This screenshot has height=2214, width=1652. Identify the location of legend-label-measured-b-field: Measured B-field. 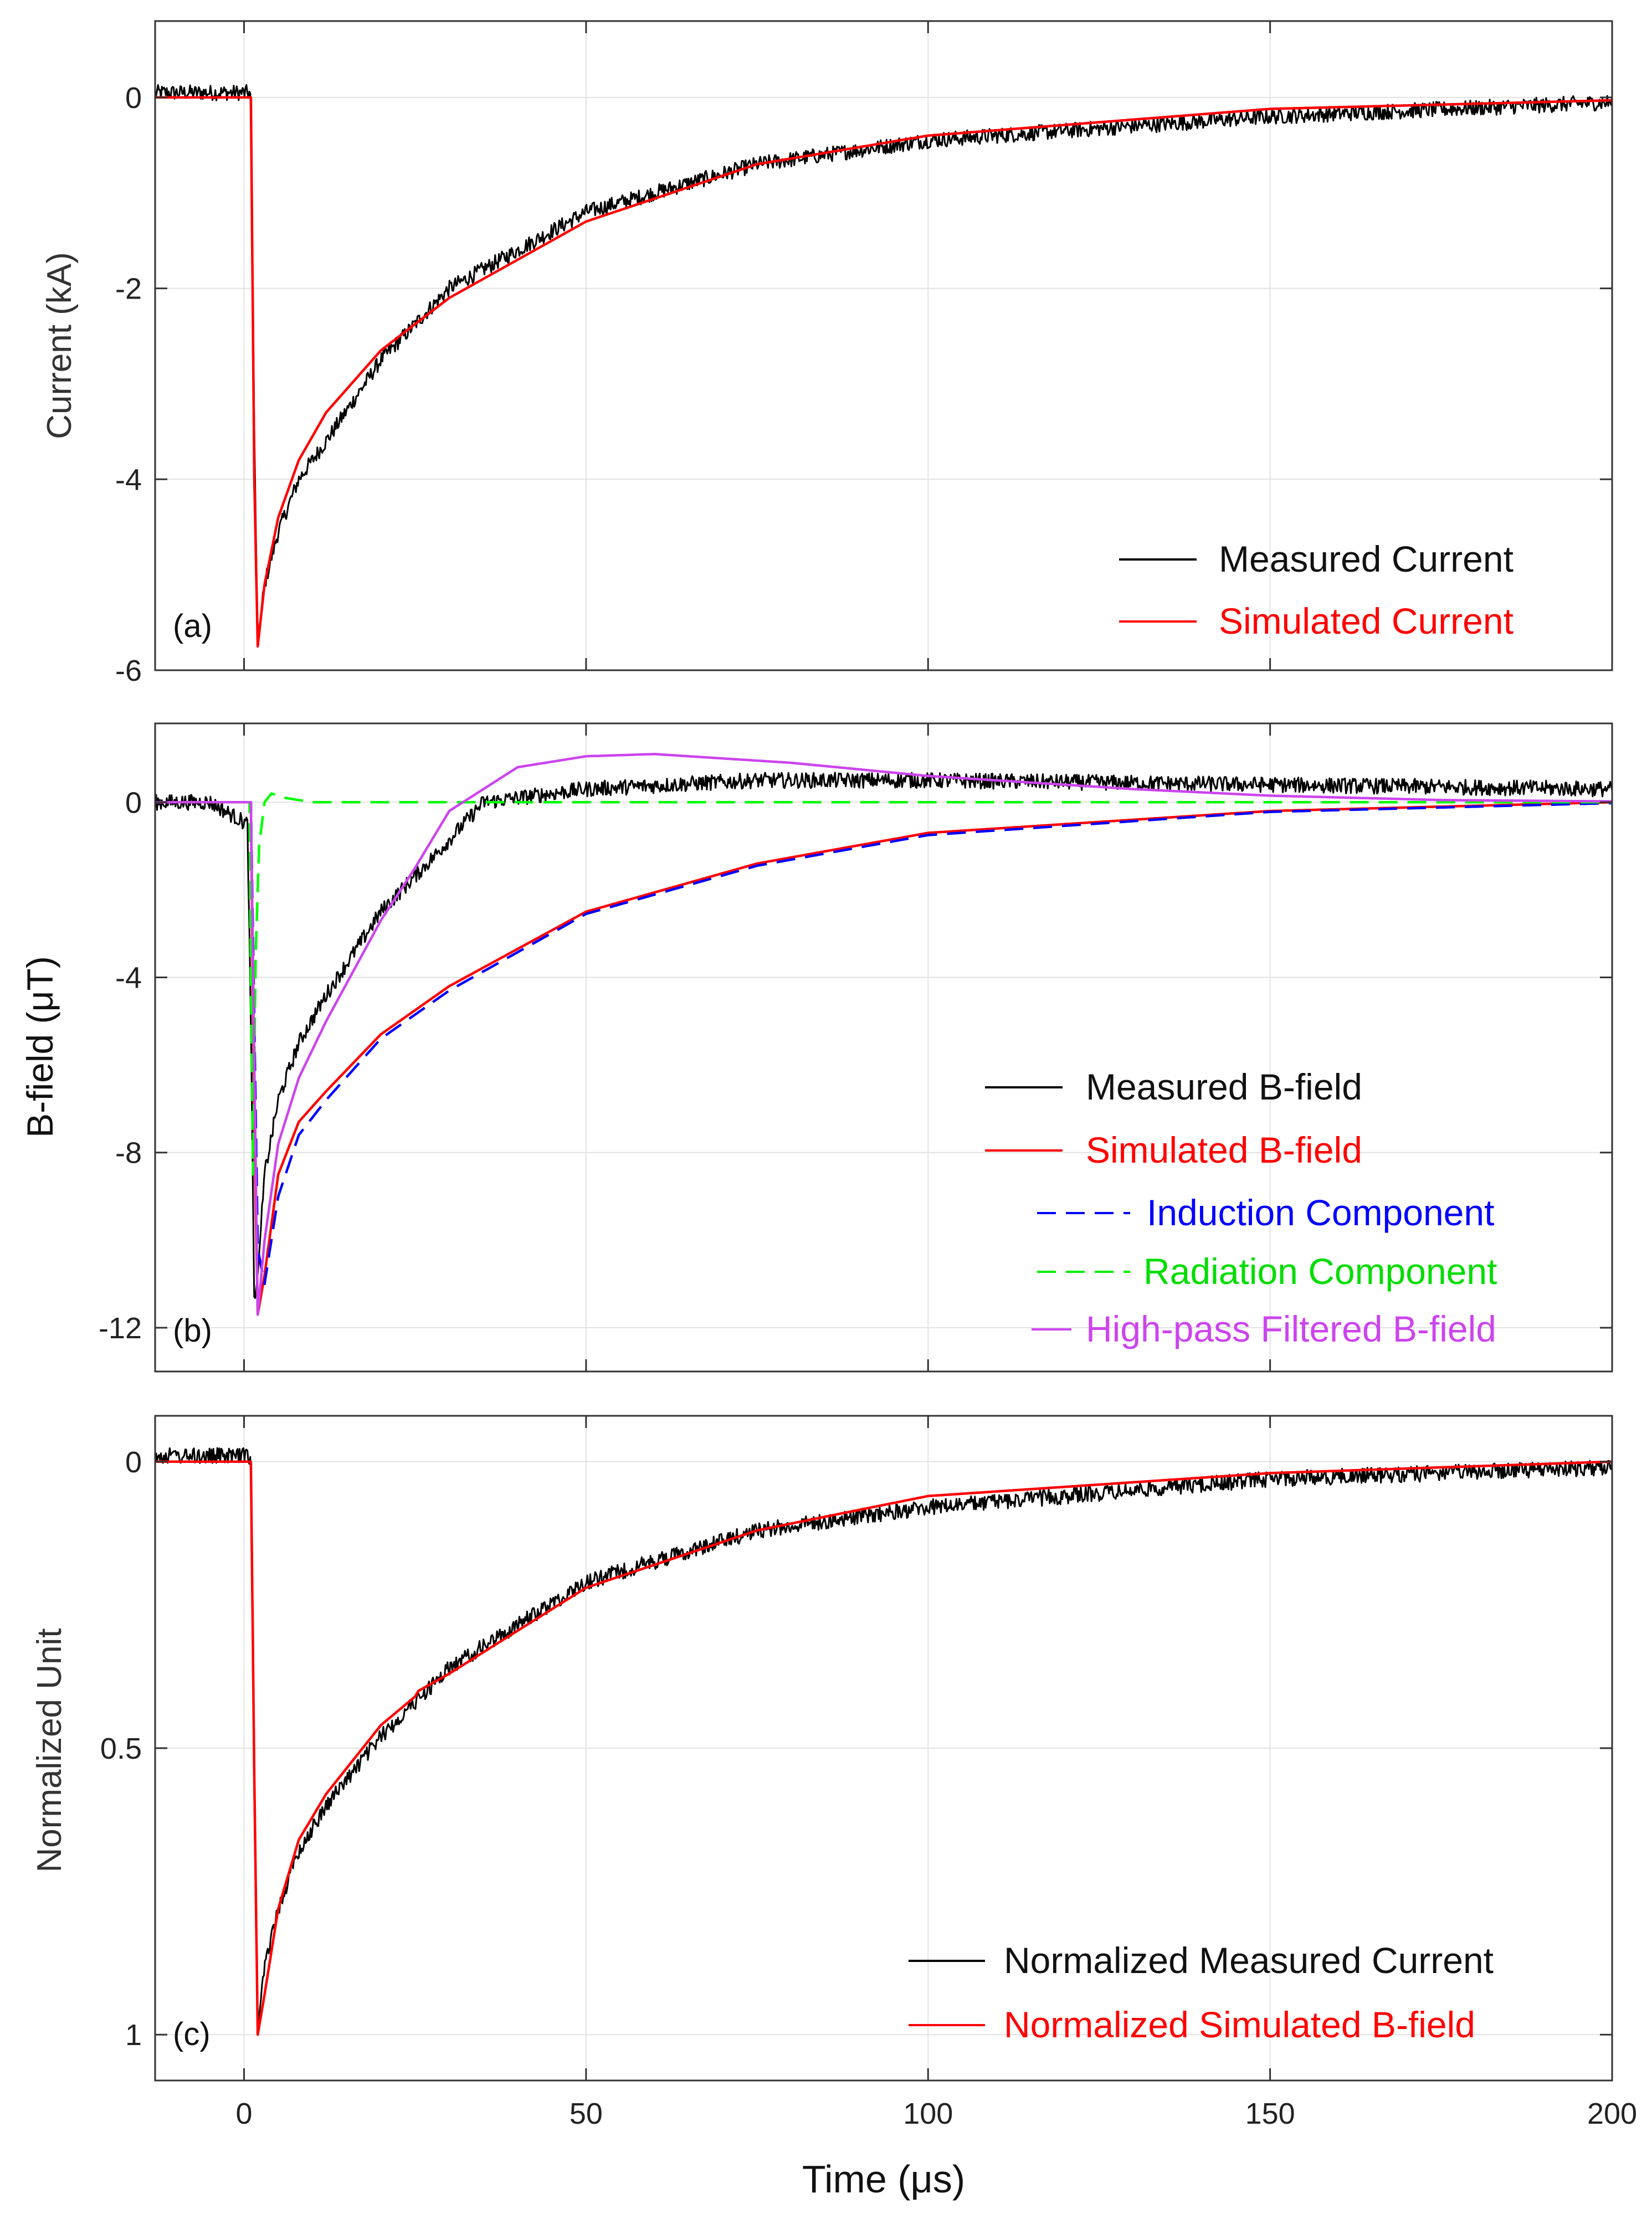
(1224, 1086).